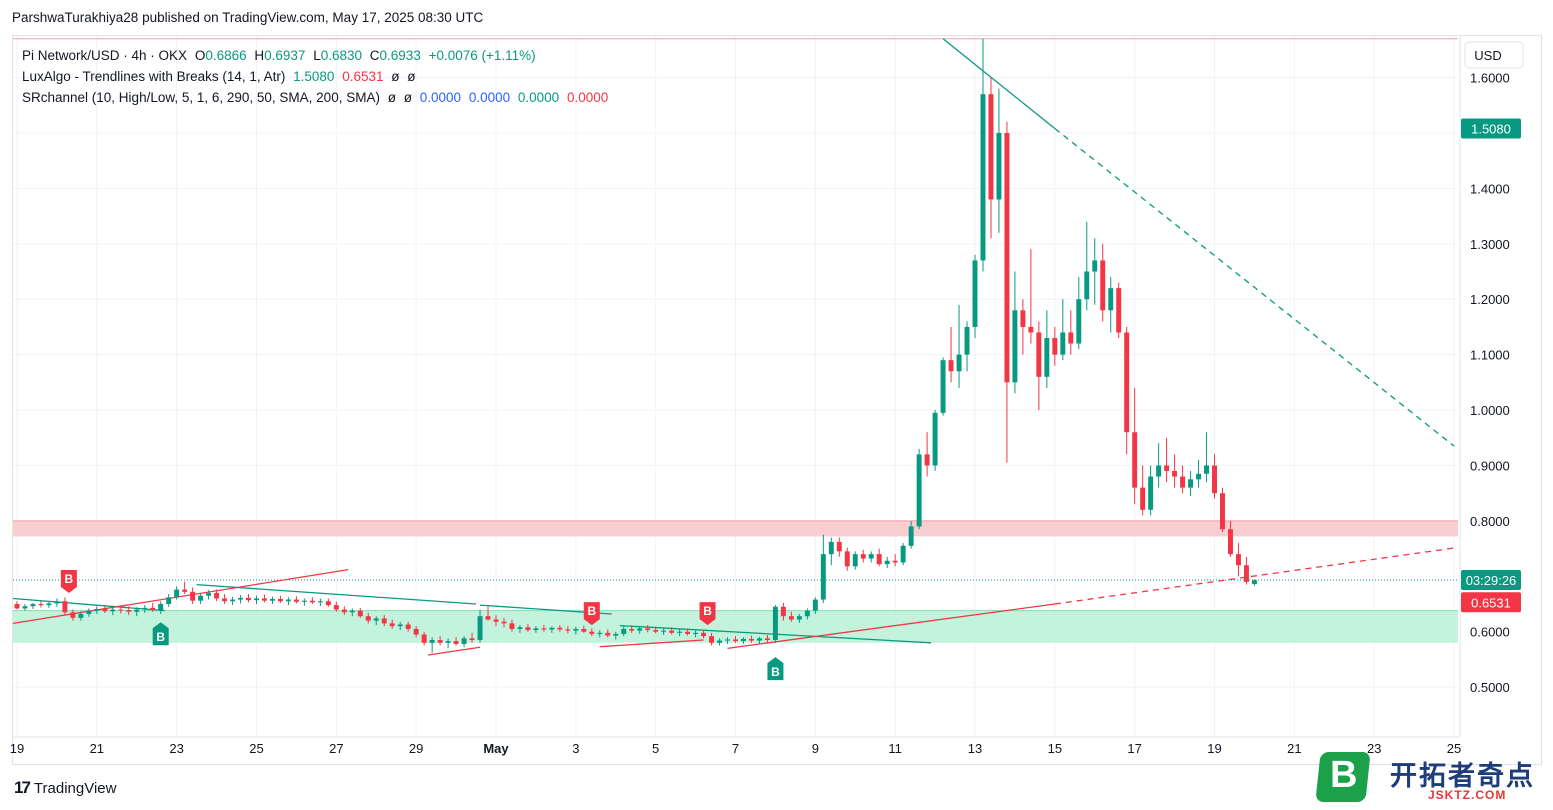 This screenshot has height=810, width=1553. I want to click on time-tick-label: 7, so click(735, 748).